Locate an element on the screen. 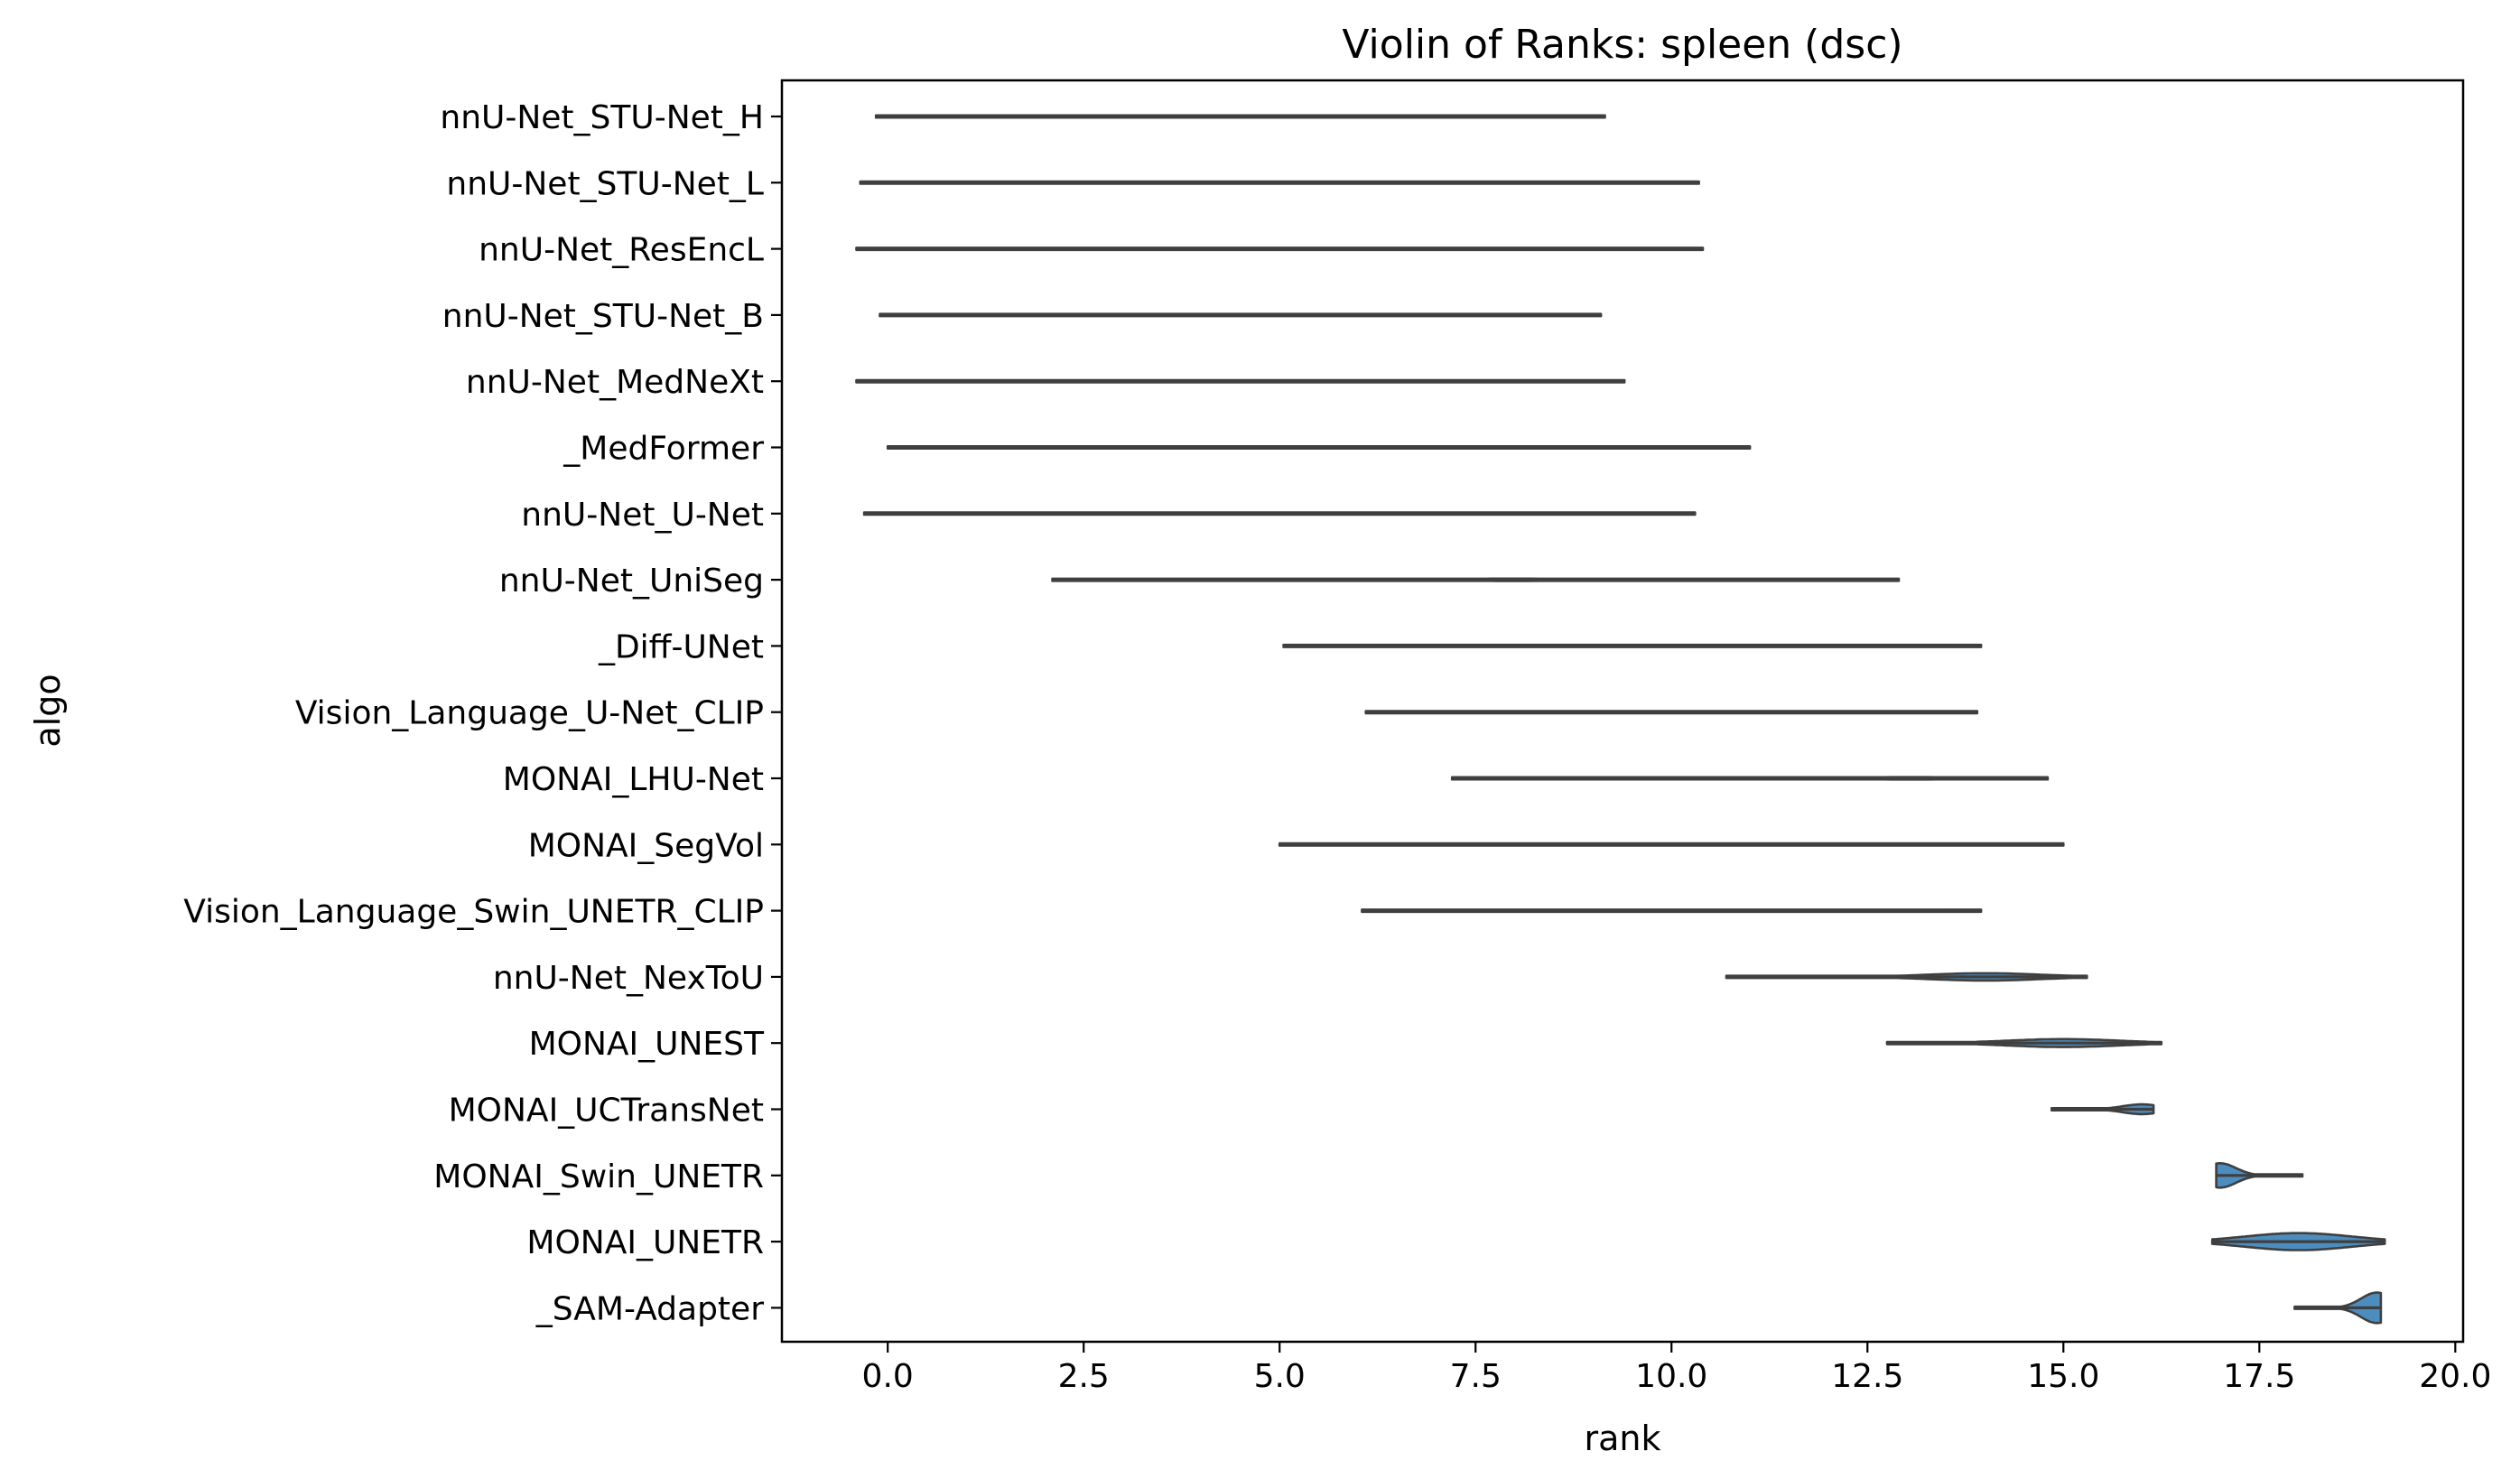  x-tick-label: 12.5 is located at coordinates (1867, 1376).